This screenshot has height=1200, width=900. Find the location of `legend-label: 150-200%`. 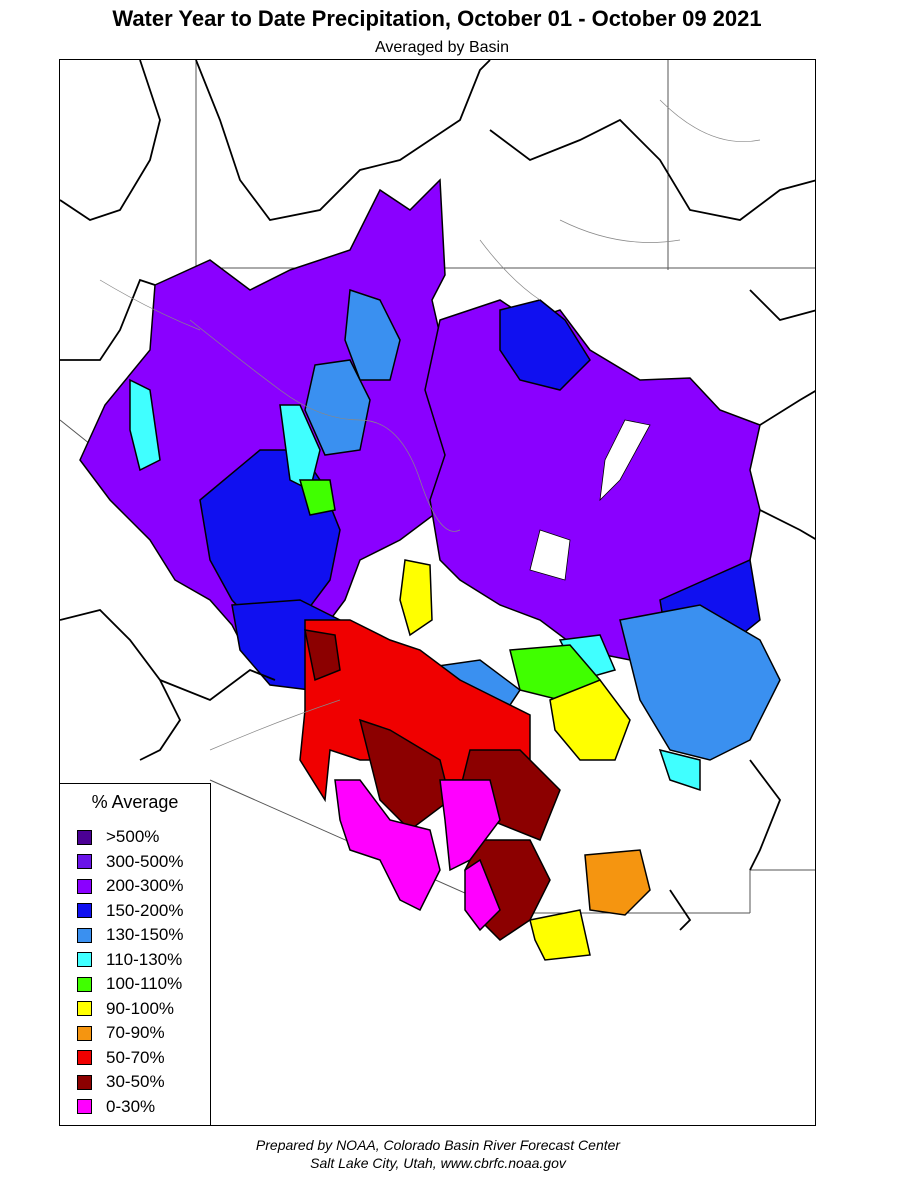

legend-label: 150-200% is located at coordinates (145, 910).